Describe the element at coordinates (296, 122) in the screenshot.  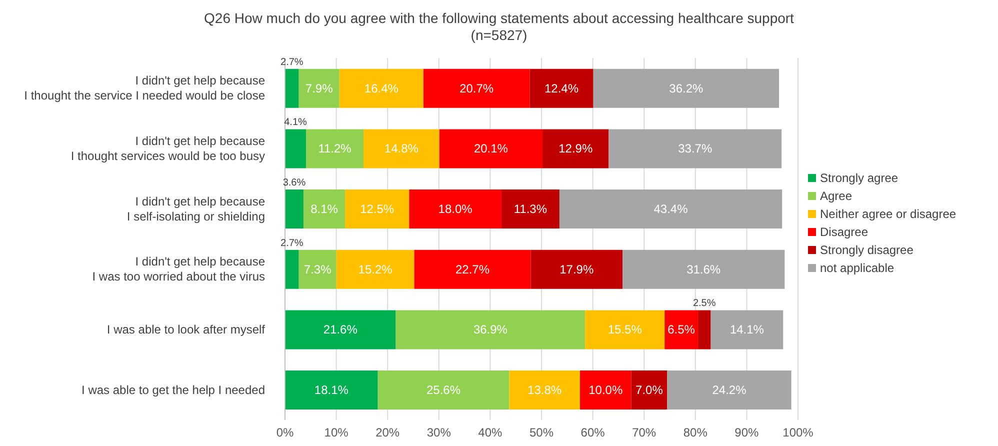
I see `data-label: 4.1%` at that location.